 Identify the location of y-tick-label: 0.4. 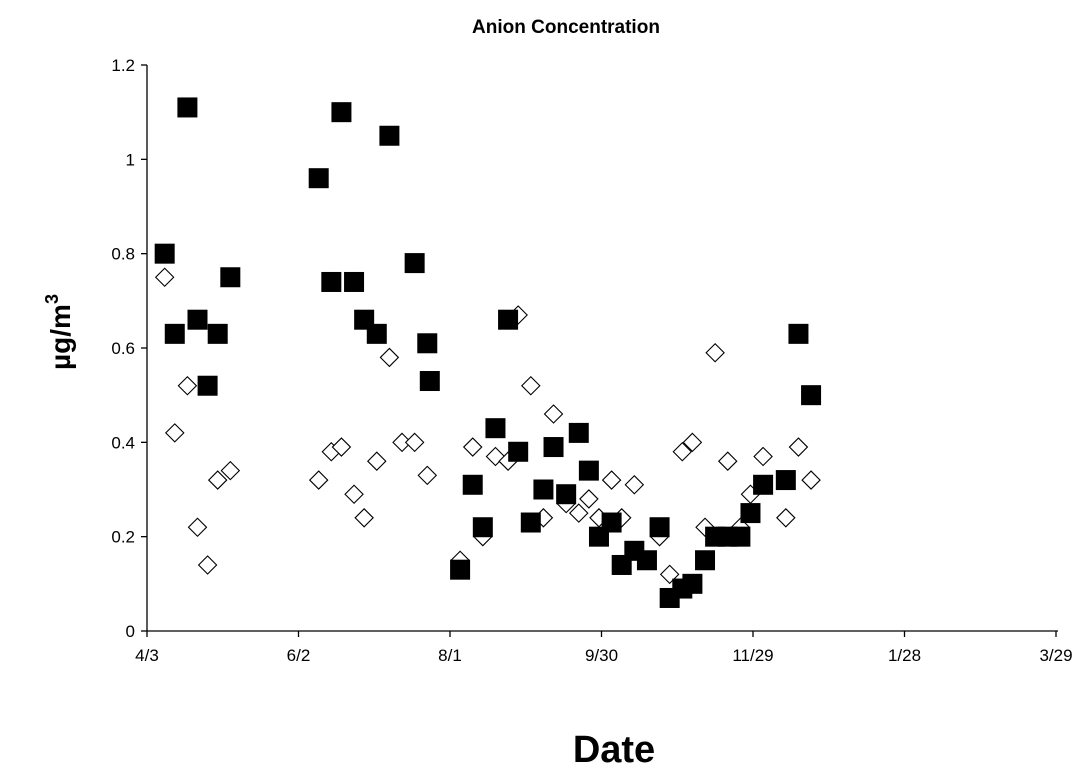
(123, 442).